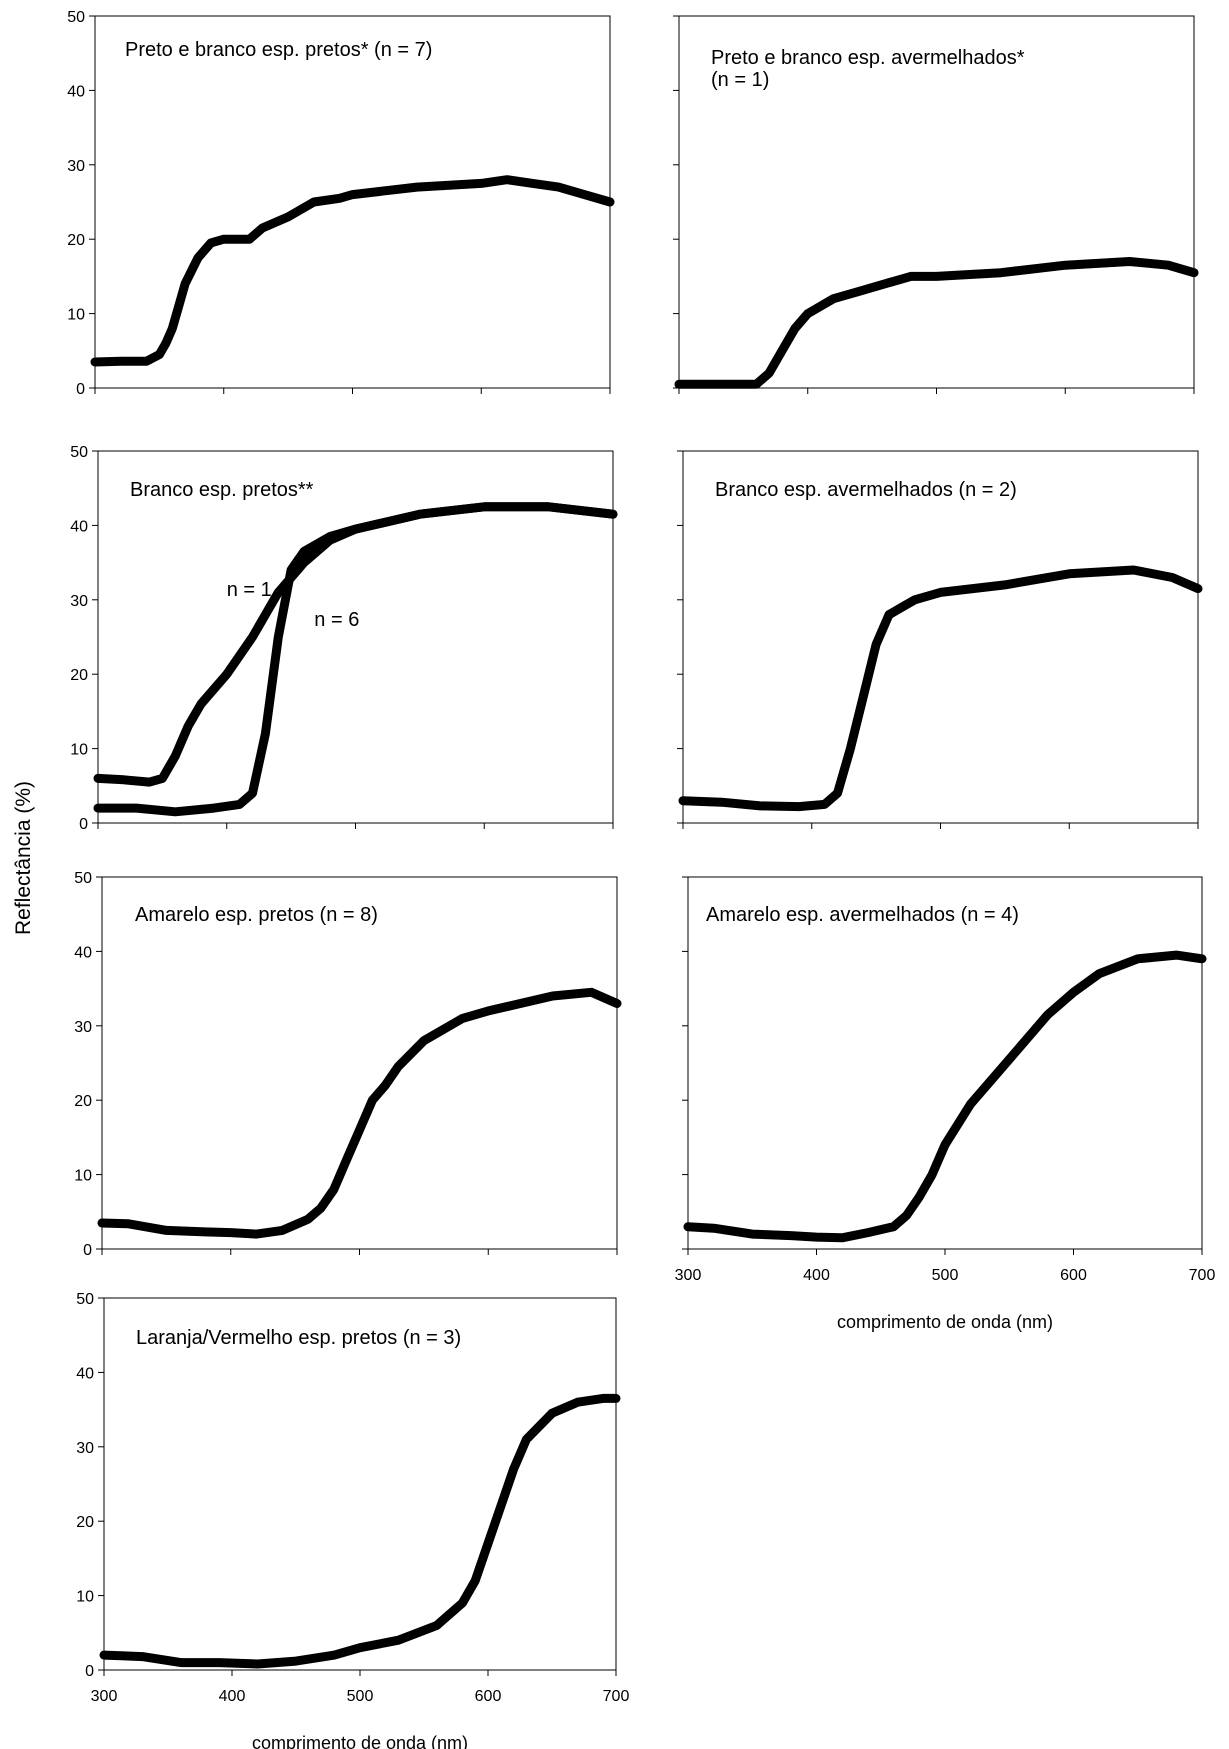 This screenshot has width=1229, height=1749. I want to click on panel-title: Branco esp. avermelhados (n = 2), so click(866, 490).